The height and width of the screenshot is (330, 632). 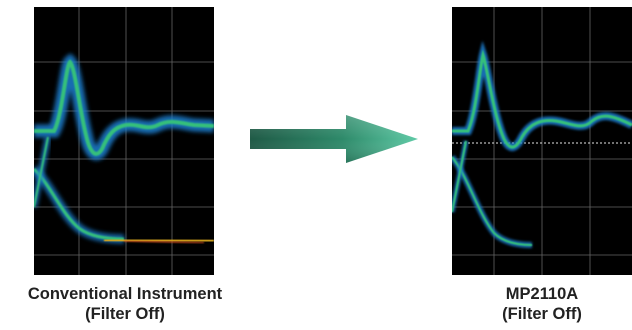 What do you see at coordinates (124, 240) in the screenshot?
I see `low-level-trace` at bounding box center [124, 240].